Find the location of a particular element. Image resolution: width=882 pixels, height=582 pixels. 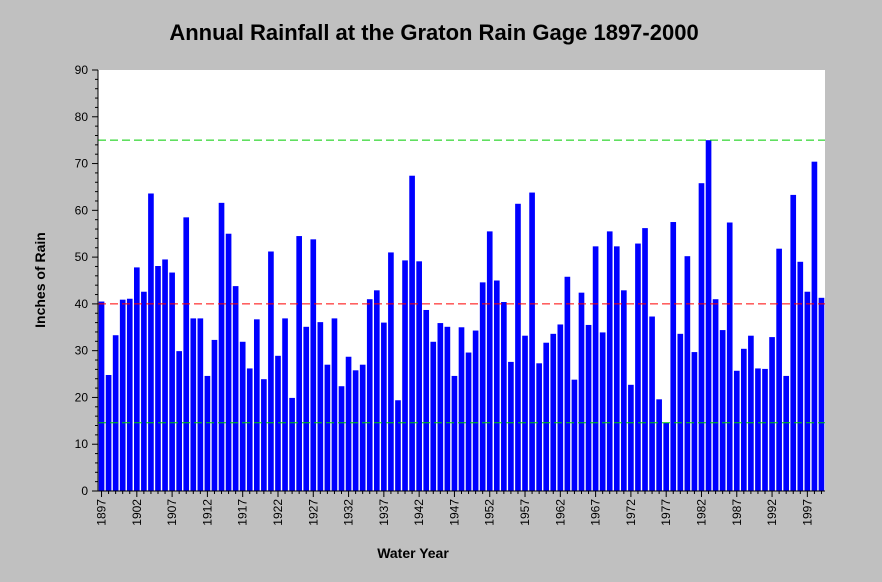

x-tick-label-1922: 1922 is located at coordinates (278, 512).